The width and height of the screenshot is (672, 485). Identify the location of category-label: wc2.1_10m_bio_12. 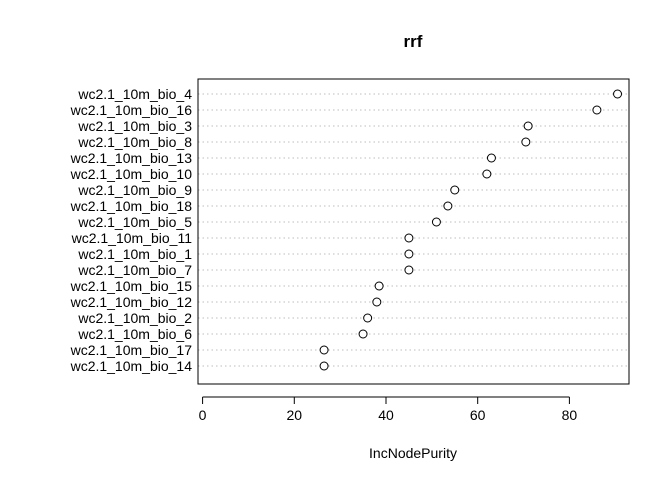
(131, 302).